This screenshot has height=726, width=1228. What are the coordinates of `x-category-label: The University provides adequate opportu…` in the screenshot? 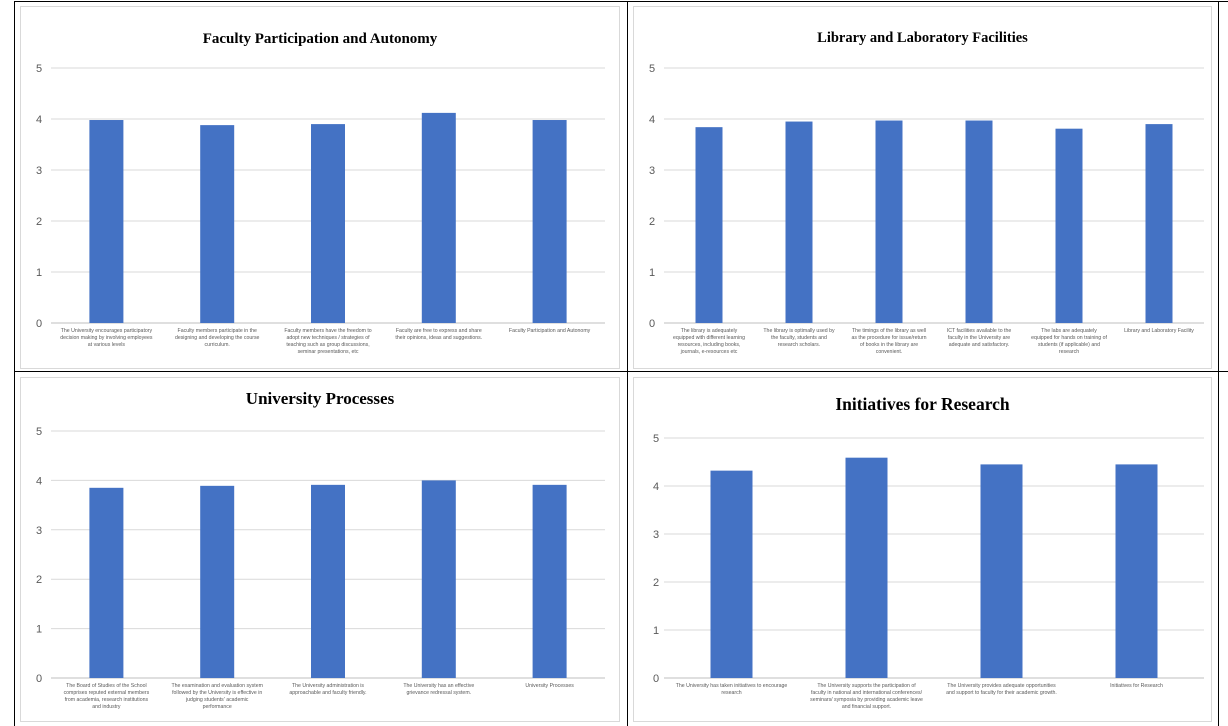 It's located at (1001, 689).